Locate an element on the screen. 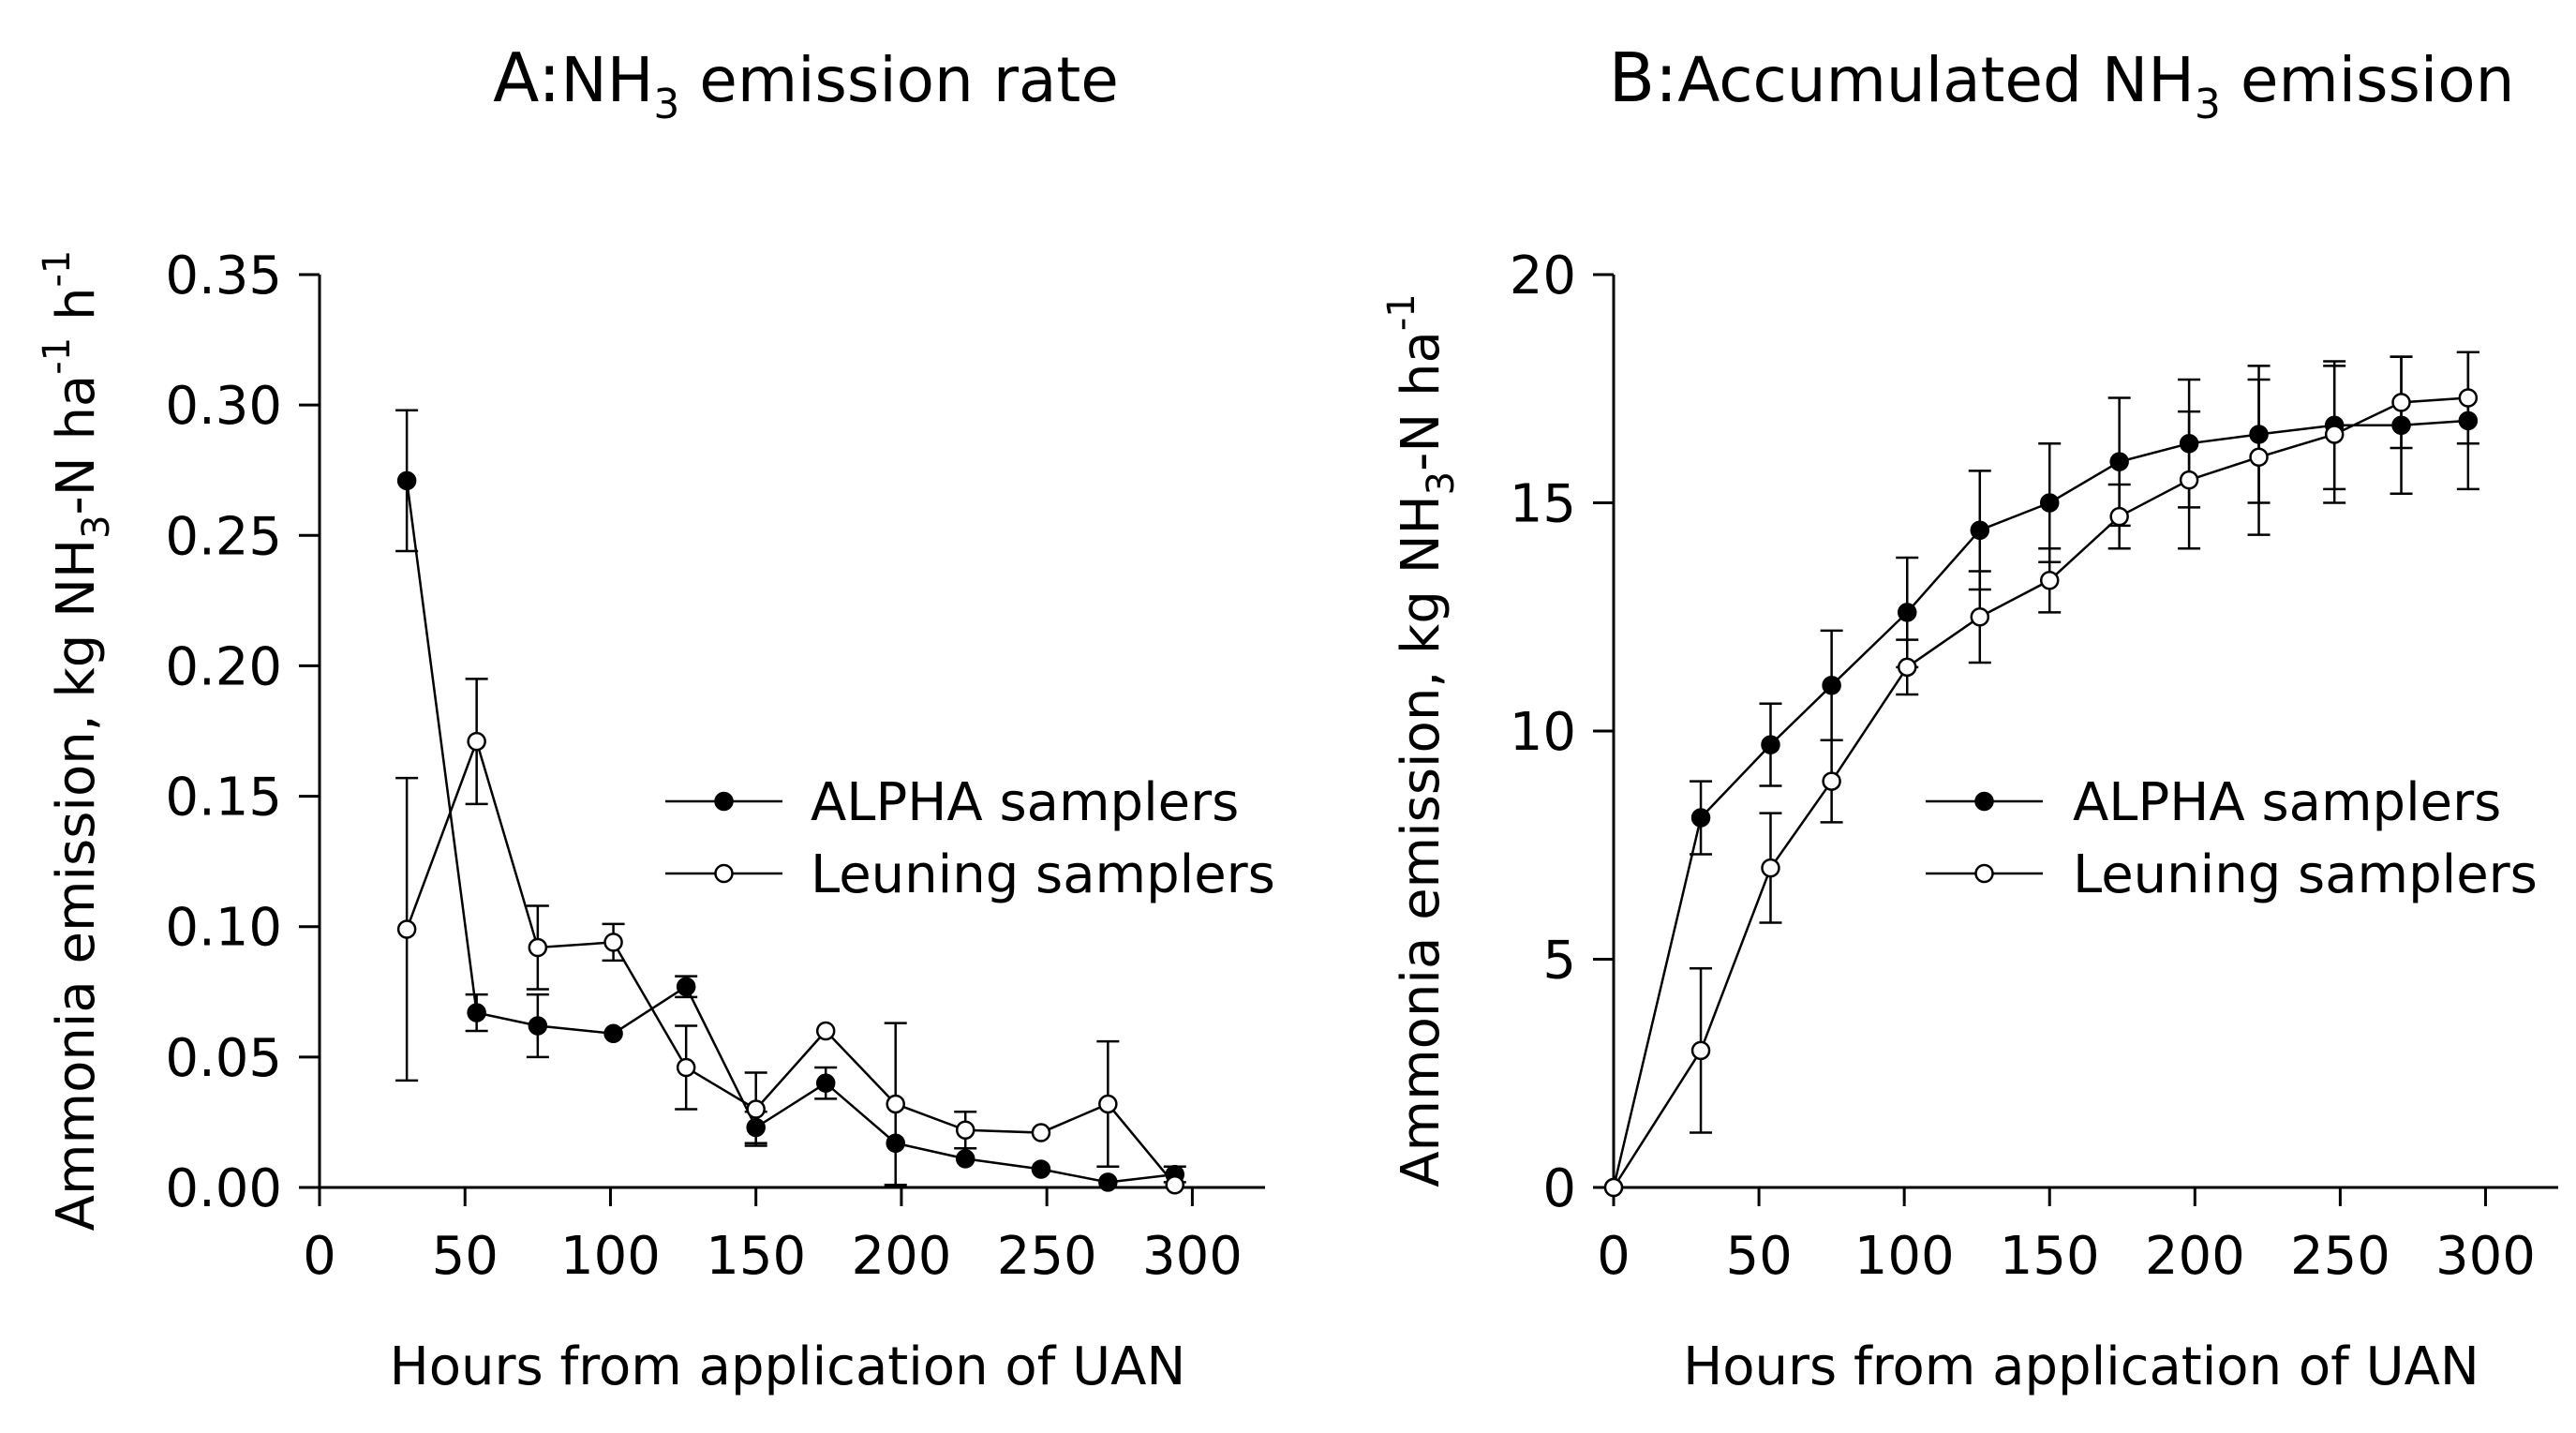 This screenshot has height=1433, width=2576. y-tick-label: 0.15 is located at coordinates (223, 798).